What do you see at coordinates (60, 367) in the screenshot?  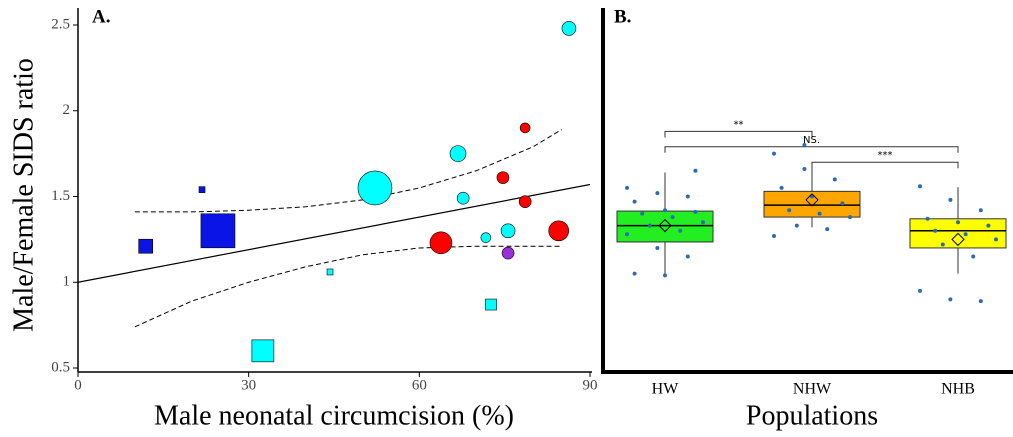 I see `y-tick-label: 0.5` at bounding box center [60, 367].